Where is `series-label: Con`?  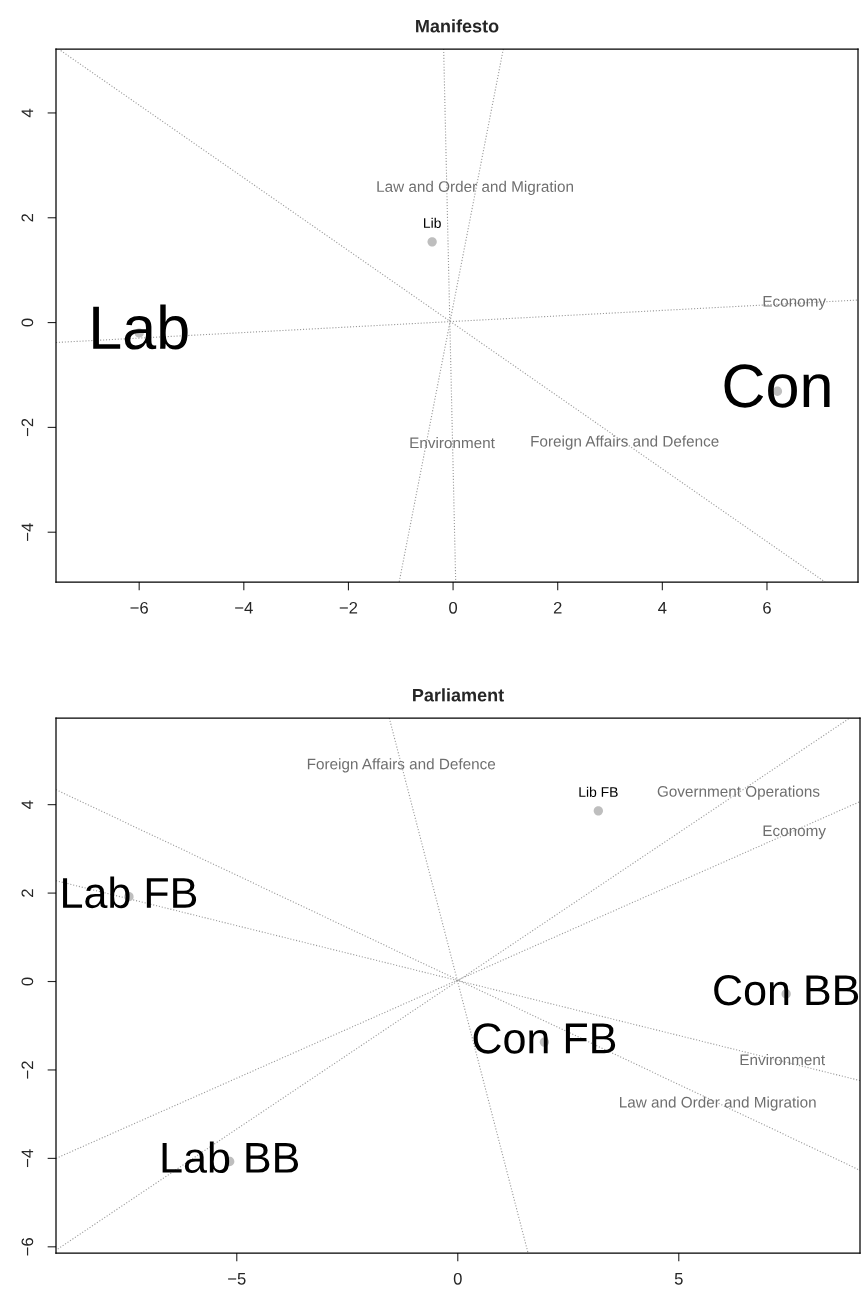 series-label: Con is located at coordinates (777, 386).